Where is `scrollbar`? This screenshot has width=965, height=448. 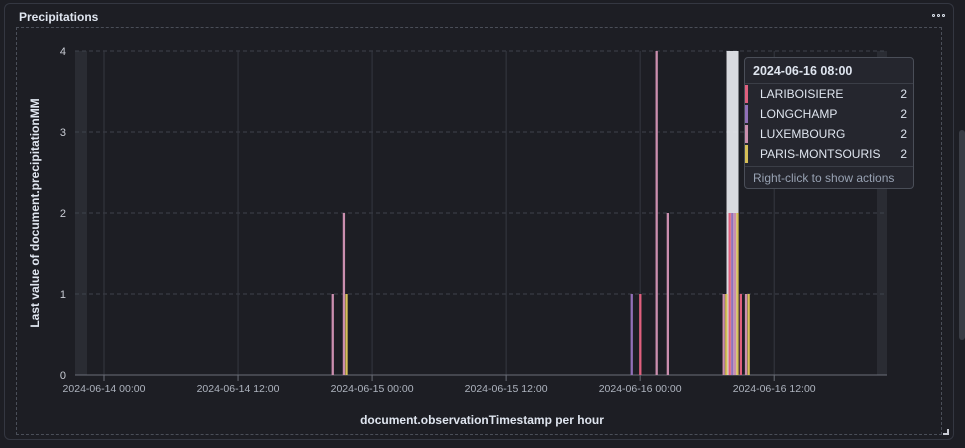 scrollbar is located at coordinates (962, 235).